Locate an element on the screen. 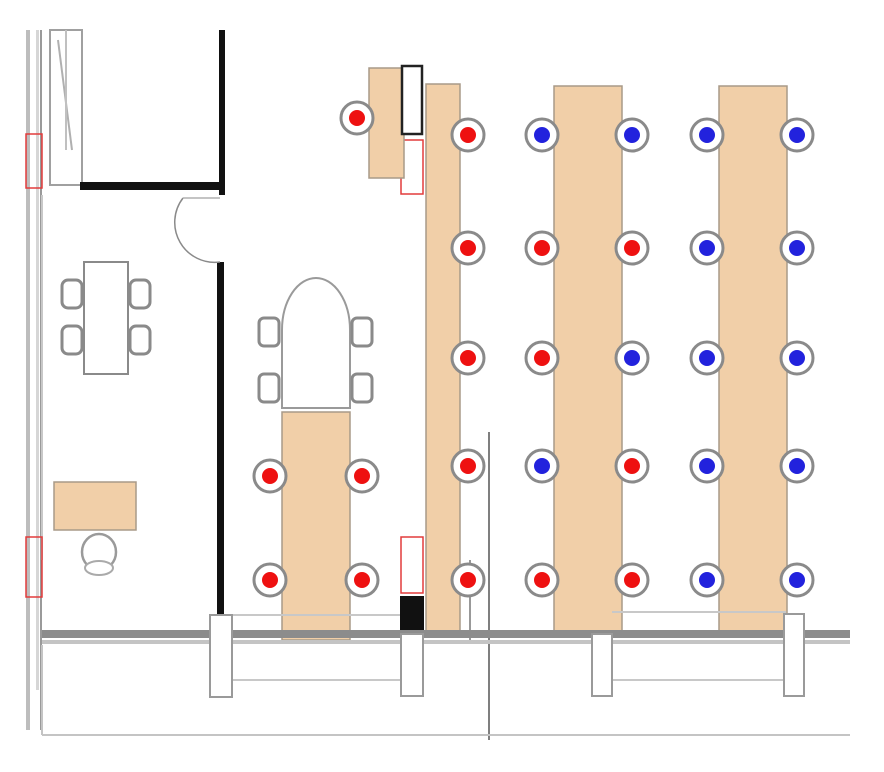  reception-desk is located at coordinates (95, 528).